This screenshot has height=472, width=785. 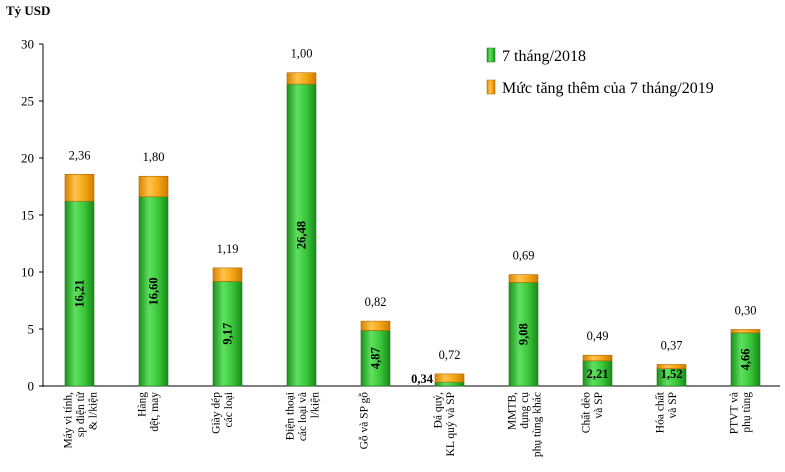 What do you see at coordinates (81, 419) in the screenshot?
I see `x-category-label: Máy vi tính,sp điện tử& l/kiện` at bounding box center [81, 419].